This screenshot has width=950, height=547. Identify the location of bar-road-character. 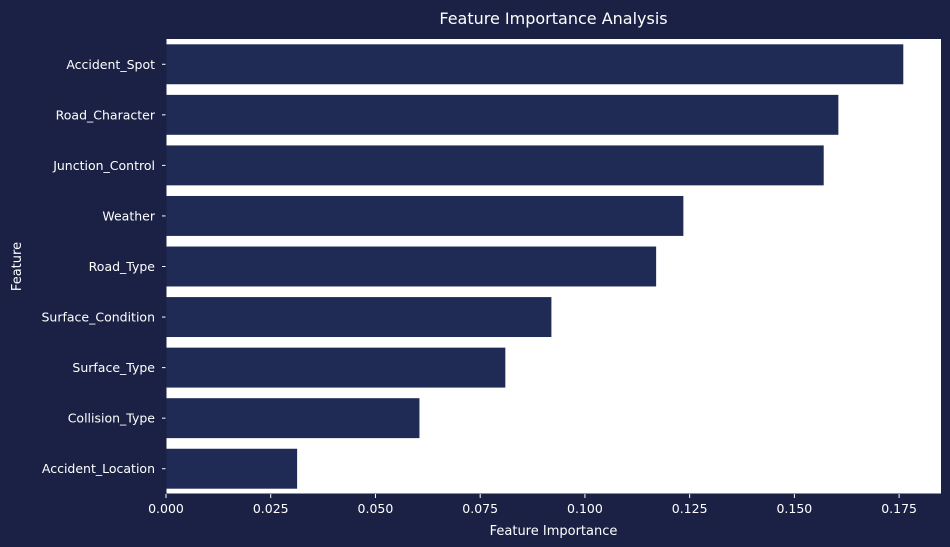
(502, 114).